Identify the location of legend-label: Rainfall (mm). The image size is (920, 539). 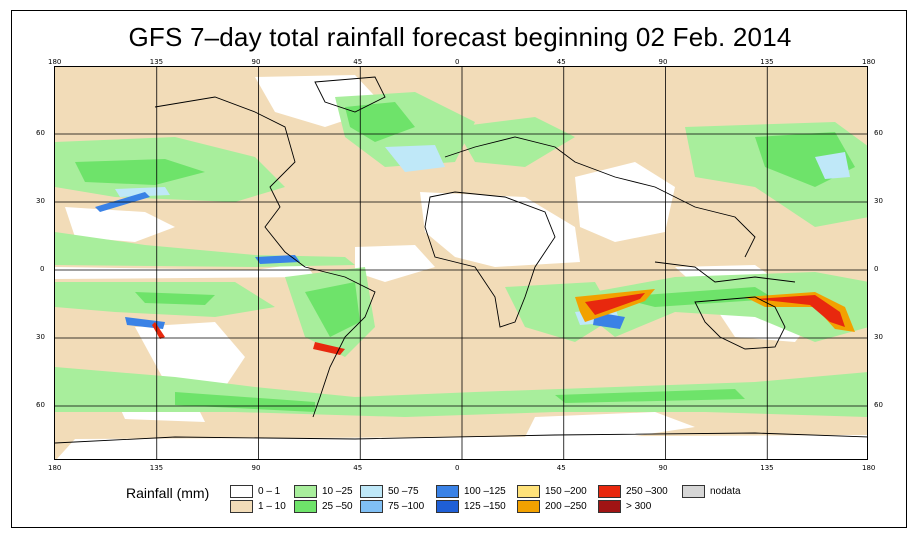
(168, 493).